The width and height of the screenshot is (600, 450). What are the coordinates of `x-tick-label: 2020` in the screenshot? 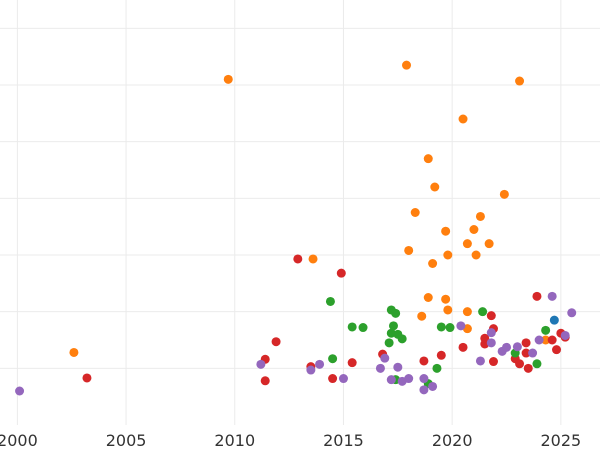 It's located at (452, 440).